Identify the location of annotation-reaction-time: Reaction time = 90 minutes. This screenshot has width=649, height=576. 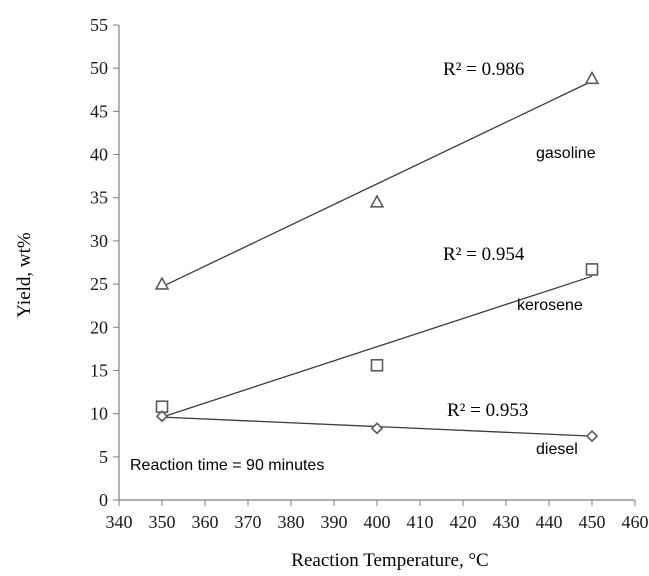
(227, 465).